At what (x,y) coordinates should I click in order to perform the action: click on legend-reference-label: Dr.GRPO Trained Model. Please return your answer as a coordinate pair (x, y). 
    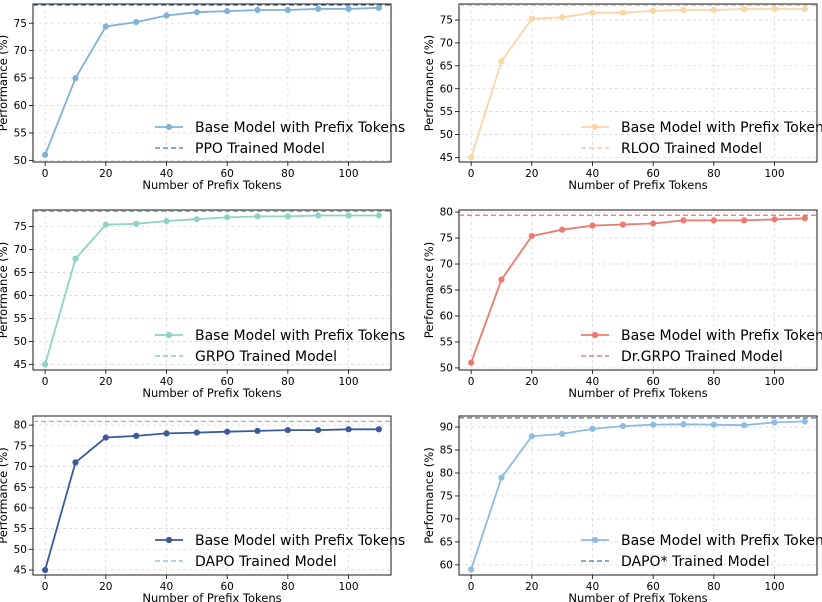
    Looking at the image, I should click on (702, 357).